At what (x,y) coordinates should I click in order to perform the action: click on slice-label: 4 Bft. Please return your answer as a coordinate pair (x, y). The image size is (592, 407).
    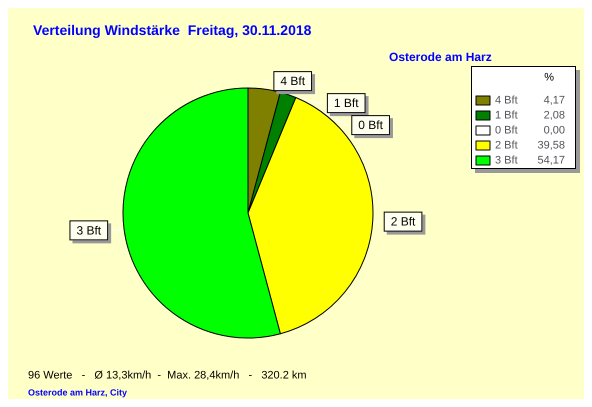
    Looking at the image, I should click on (293, 81).